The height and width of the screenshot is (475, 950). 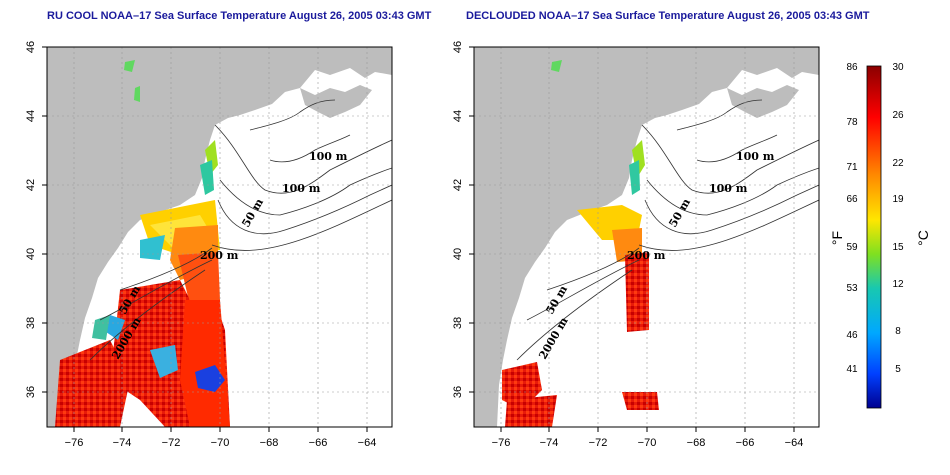 What do you see at coordinates (898, 369) in the screenshot?
I see `celsius-label: 5` at bounding box center [898, 369].